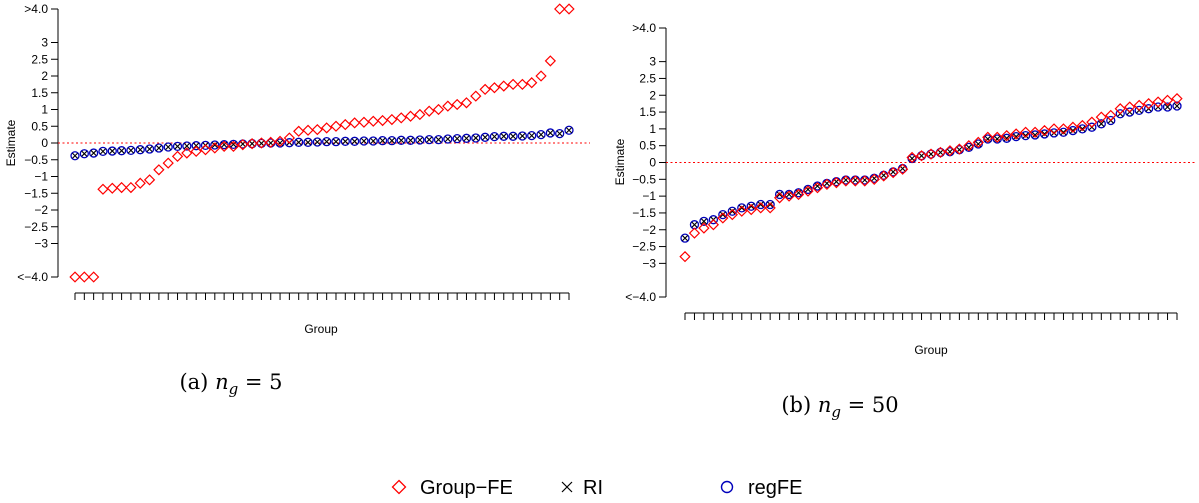 The width and height of the screenshot is (1199, 503). I want to click on x-axis-label: Group, so click(321, 329).